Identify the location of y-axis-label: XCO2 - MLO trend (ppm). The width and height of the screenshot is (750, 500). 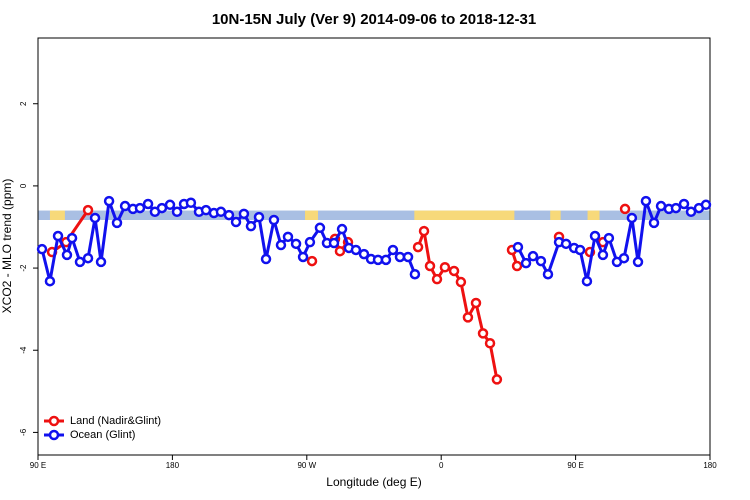
(7, 246).